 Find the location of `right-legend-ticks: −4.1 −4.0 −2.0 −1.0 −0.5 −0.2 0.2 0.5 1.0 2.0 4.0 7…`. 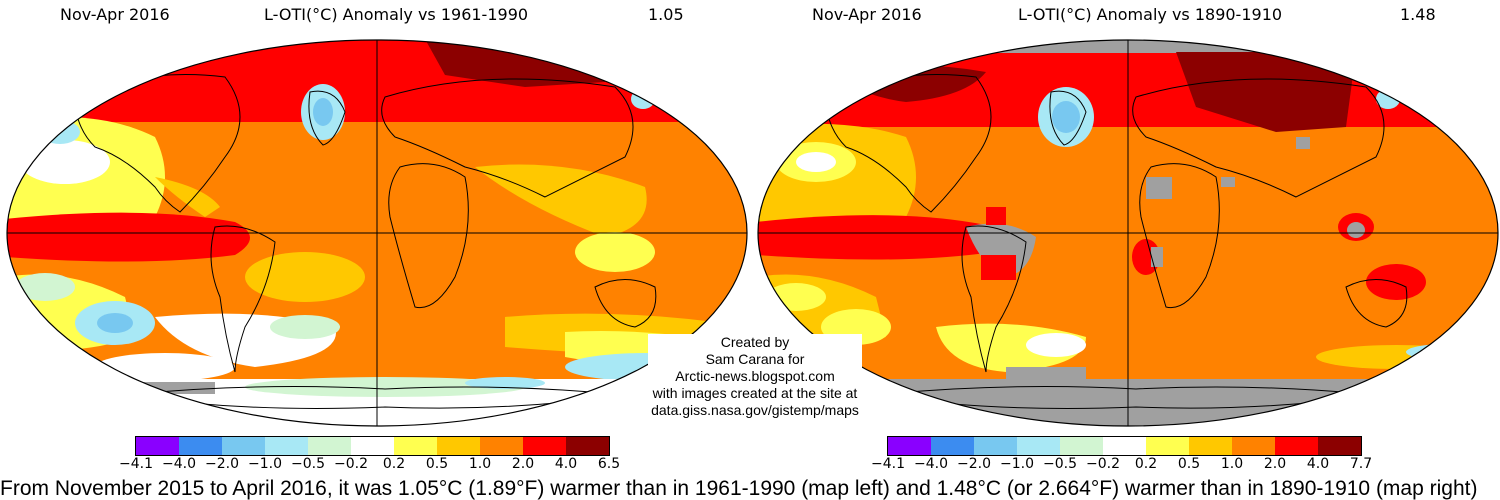

right-legend-ticks: −4.1 −4.0 −2.0 −1.0 −0.5 −0.2 0.2 0.5 1.0 2.0 4.0 7… is located at coordinates (1121, 465).